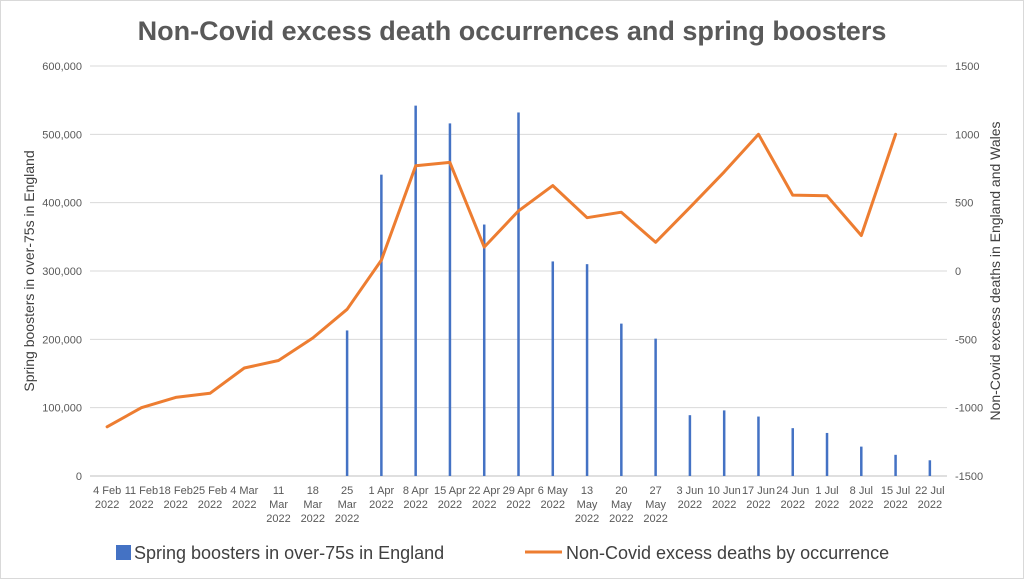 The width and height of the screenshot is (1024, 584). What do you see at coordinates (969, 409) in the screenshot?
I see `right-tick-label: -1000` at bounding box center [969, 409].